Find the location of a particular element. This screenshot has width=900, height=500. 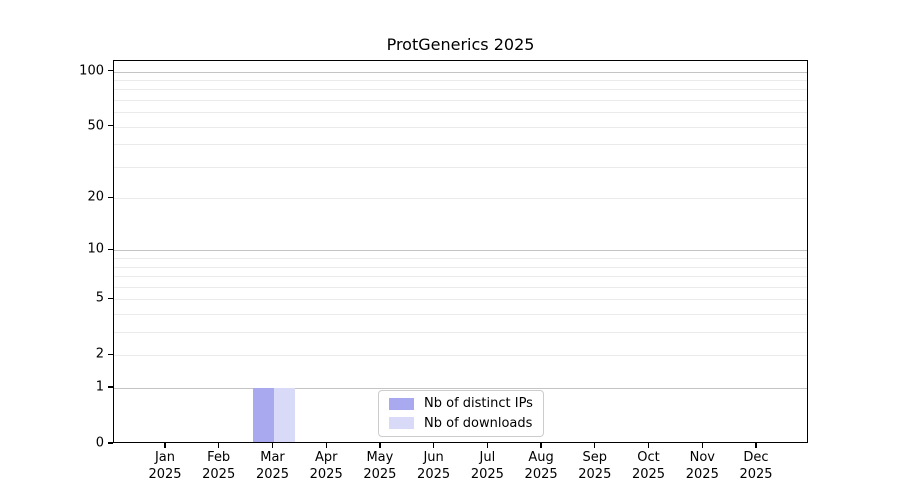

x-tick-label: Sep 2025 is located at coordinates (594, 467).